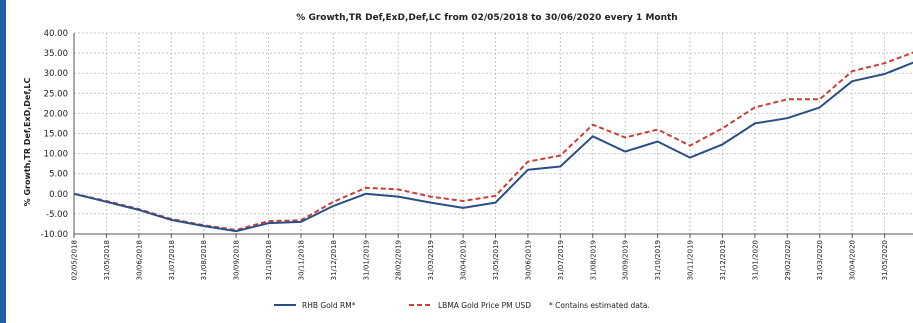 The image size is (913, 323). I want to click on x-tick-label: 31/07/2018, so click(172, 260).